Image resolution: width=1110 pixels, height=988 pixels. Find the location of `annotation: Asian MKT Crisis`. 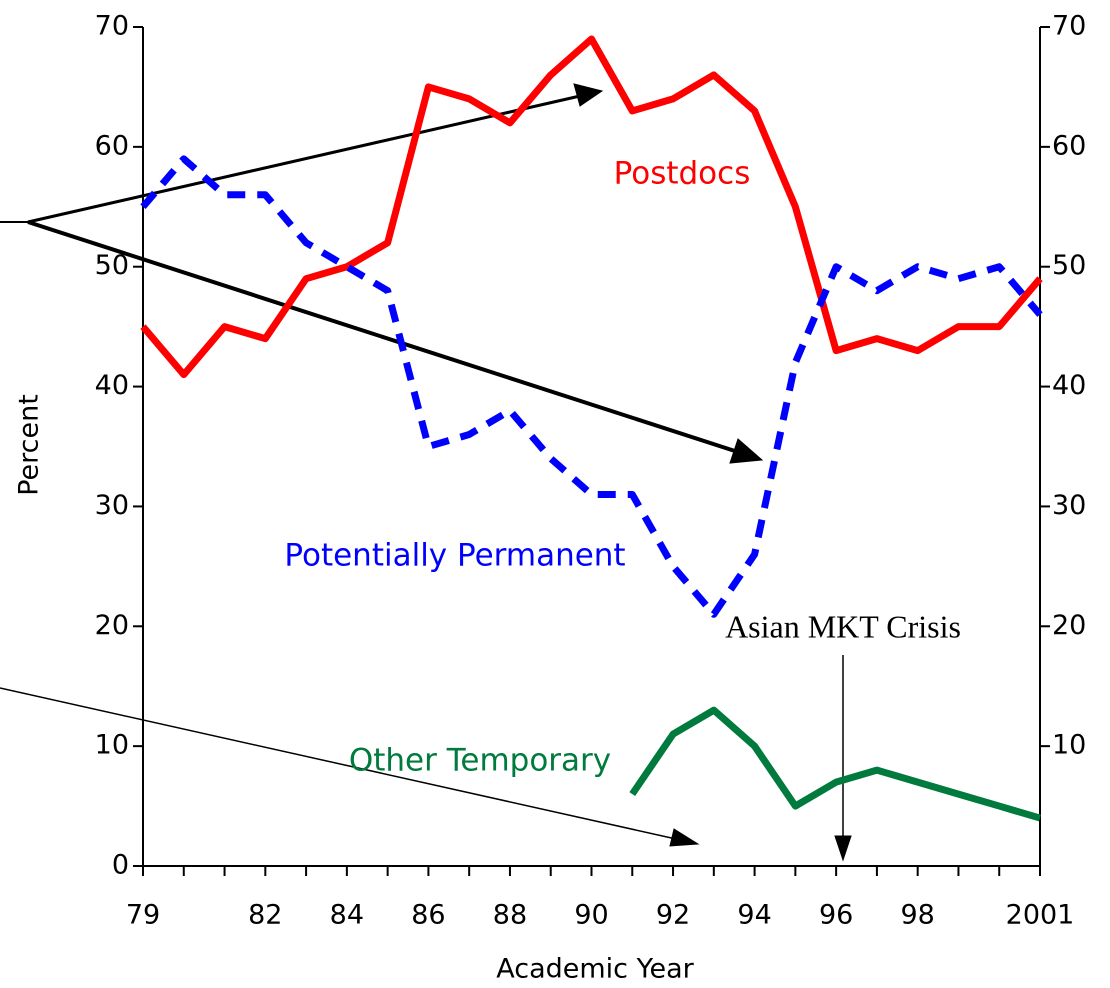

annotation: Asian MKT Crisis is located at coordinates (843, 626).